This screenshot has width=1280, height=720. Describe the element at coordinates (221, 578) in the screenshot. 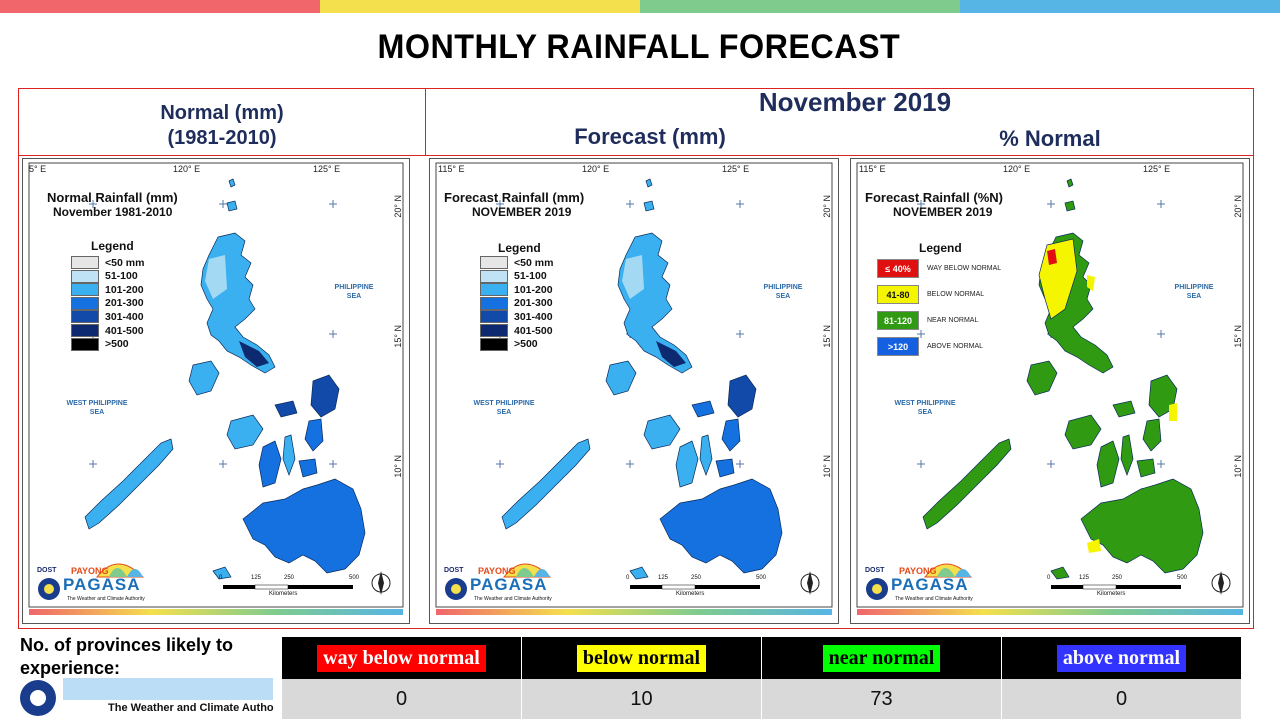

I see `scale-tick-label: 0` at that location.